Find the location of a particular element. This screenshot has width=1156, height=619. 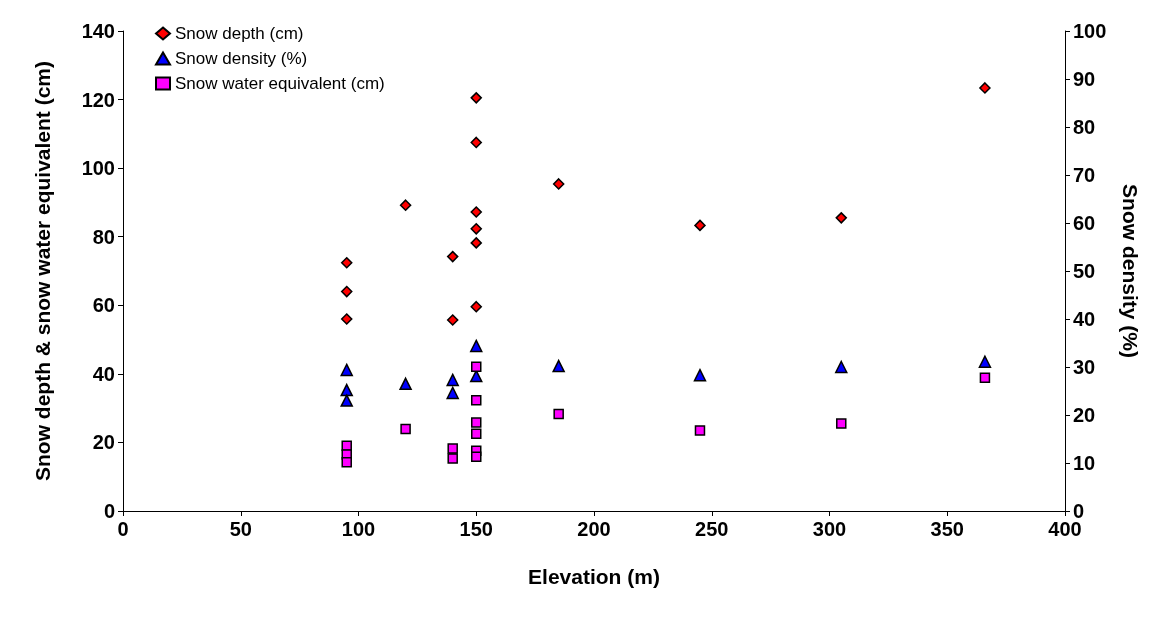

x-tick-label: 150 is located at coordinates (476, 529).